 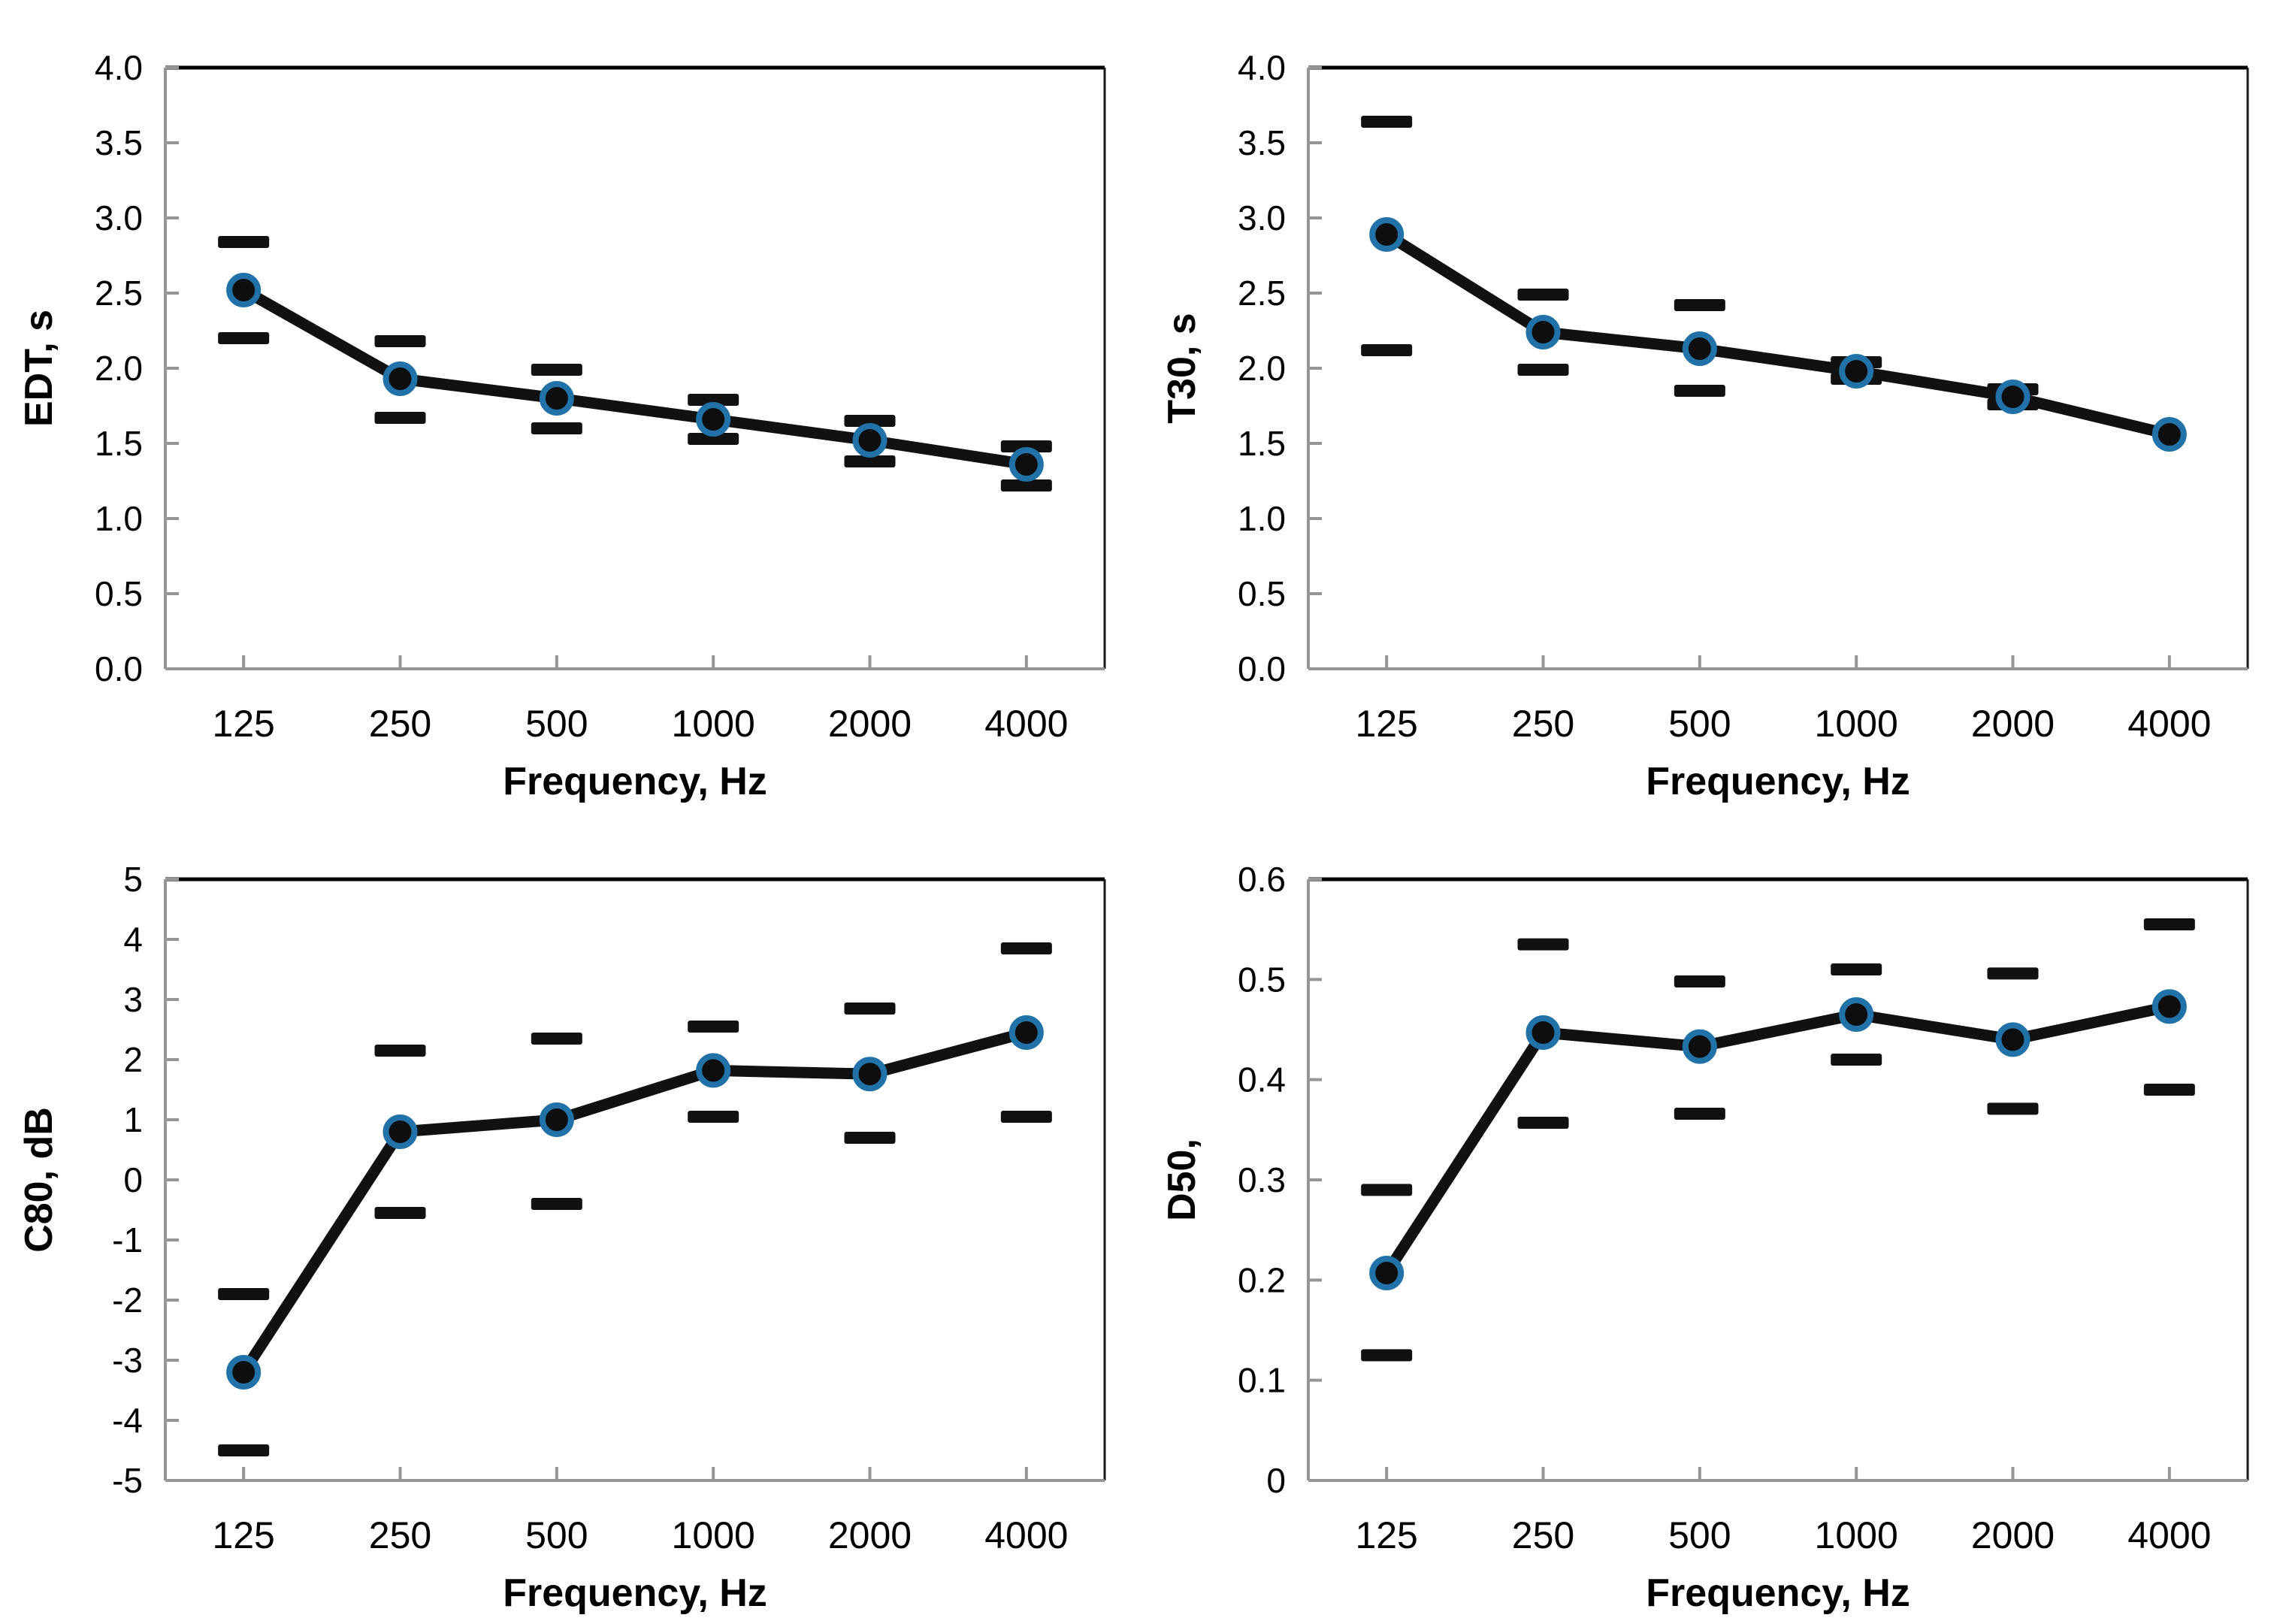 I want to click on t30-x-axis-title: Frequency, Hz, so click(x=1778, y=781).